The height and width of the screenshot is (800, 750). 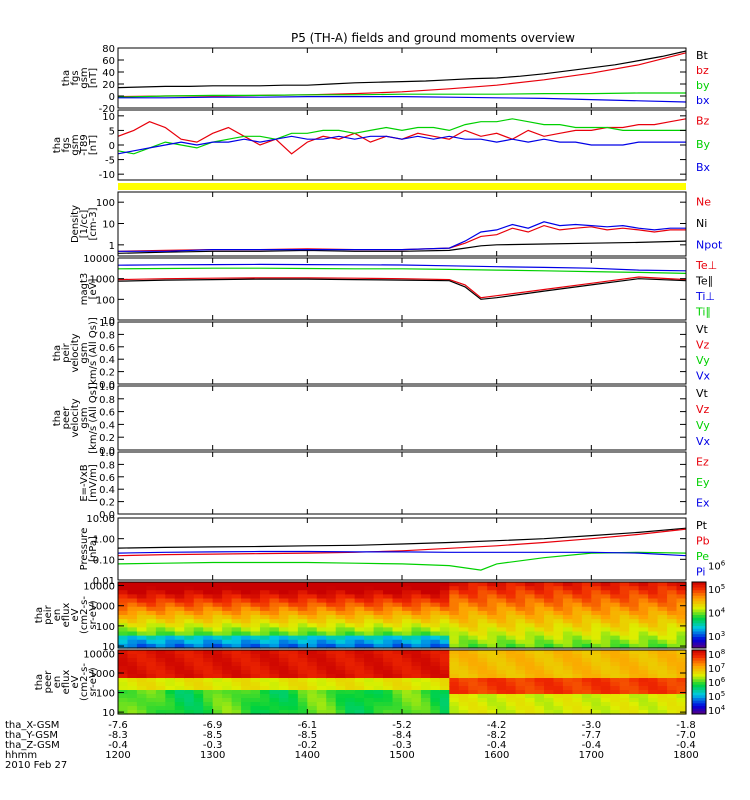 I want to click on y-tick-label: 0.10, so click(x=104, y=560).